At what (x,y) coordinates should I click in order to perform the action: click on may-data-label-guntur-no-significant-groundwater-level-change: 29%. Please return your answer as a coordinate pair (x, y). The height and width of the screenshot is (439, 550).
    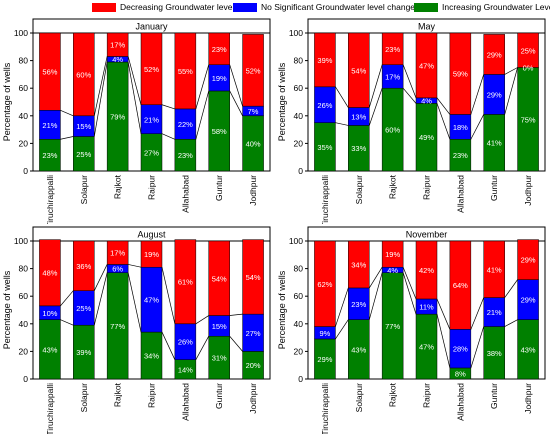
    Looking at the image, I should click on (494, 94).